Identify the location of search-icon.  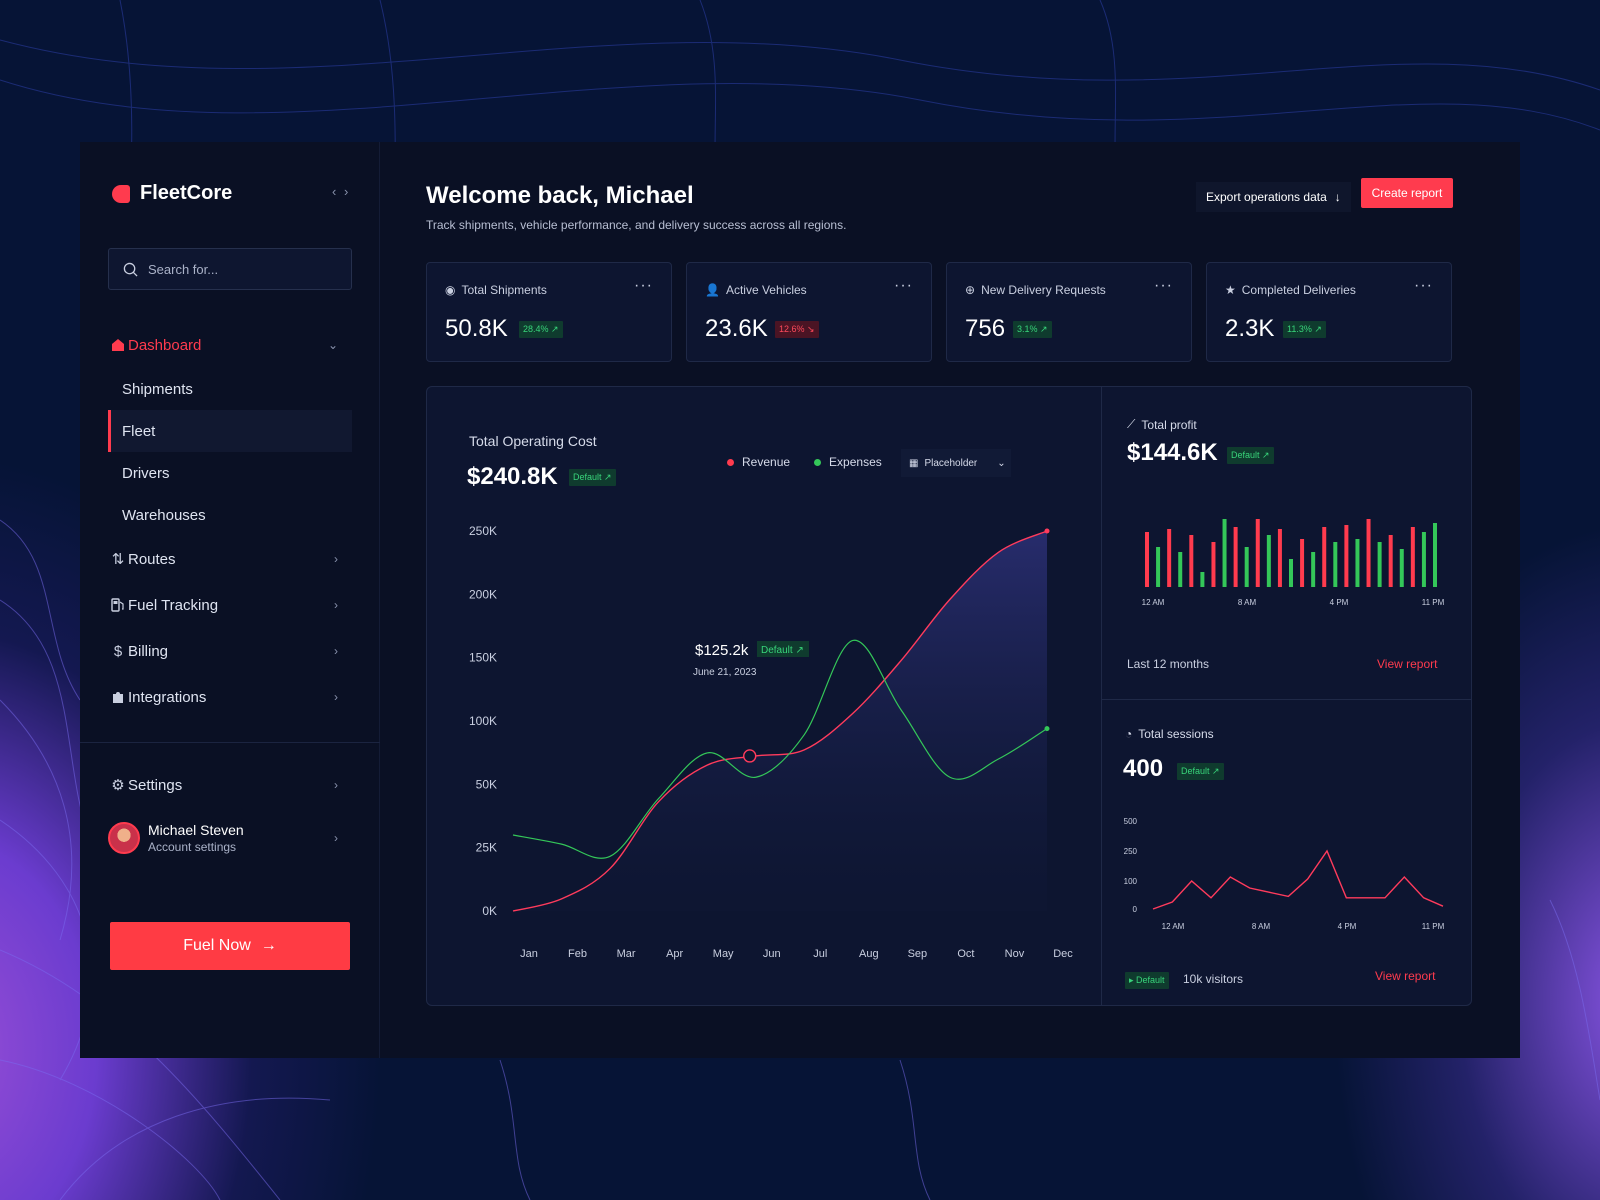
(130, 269).